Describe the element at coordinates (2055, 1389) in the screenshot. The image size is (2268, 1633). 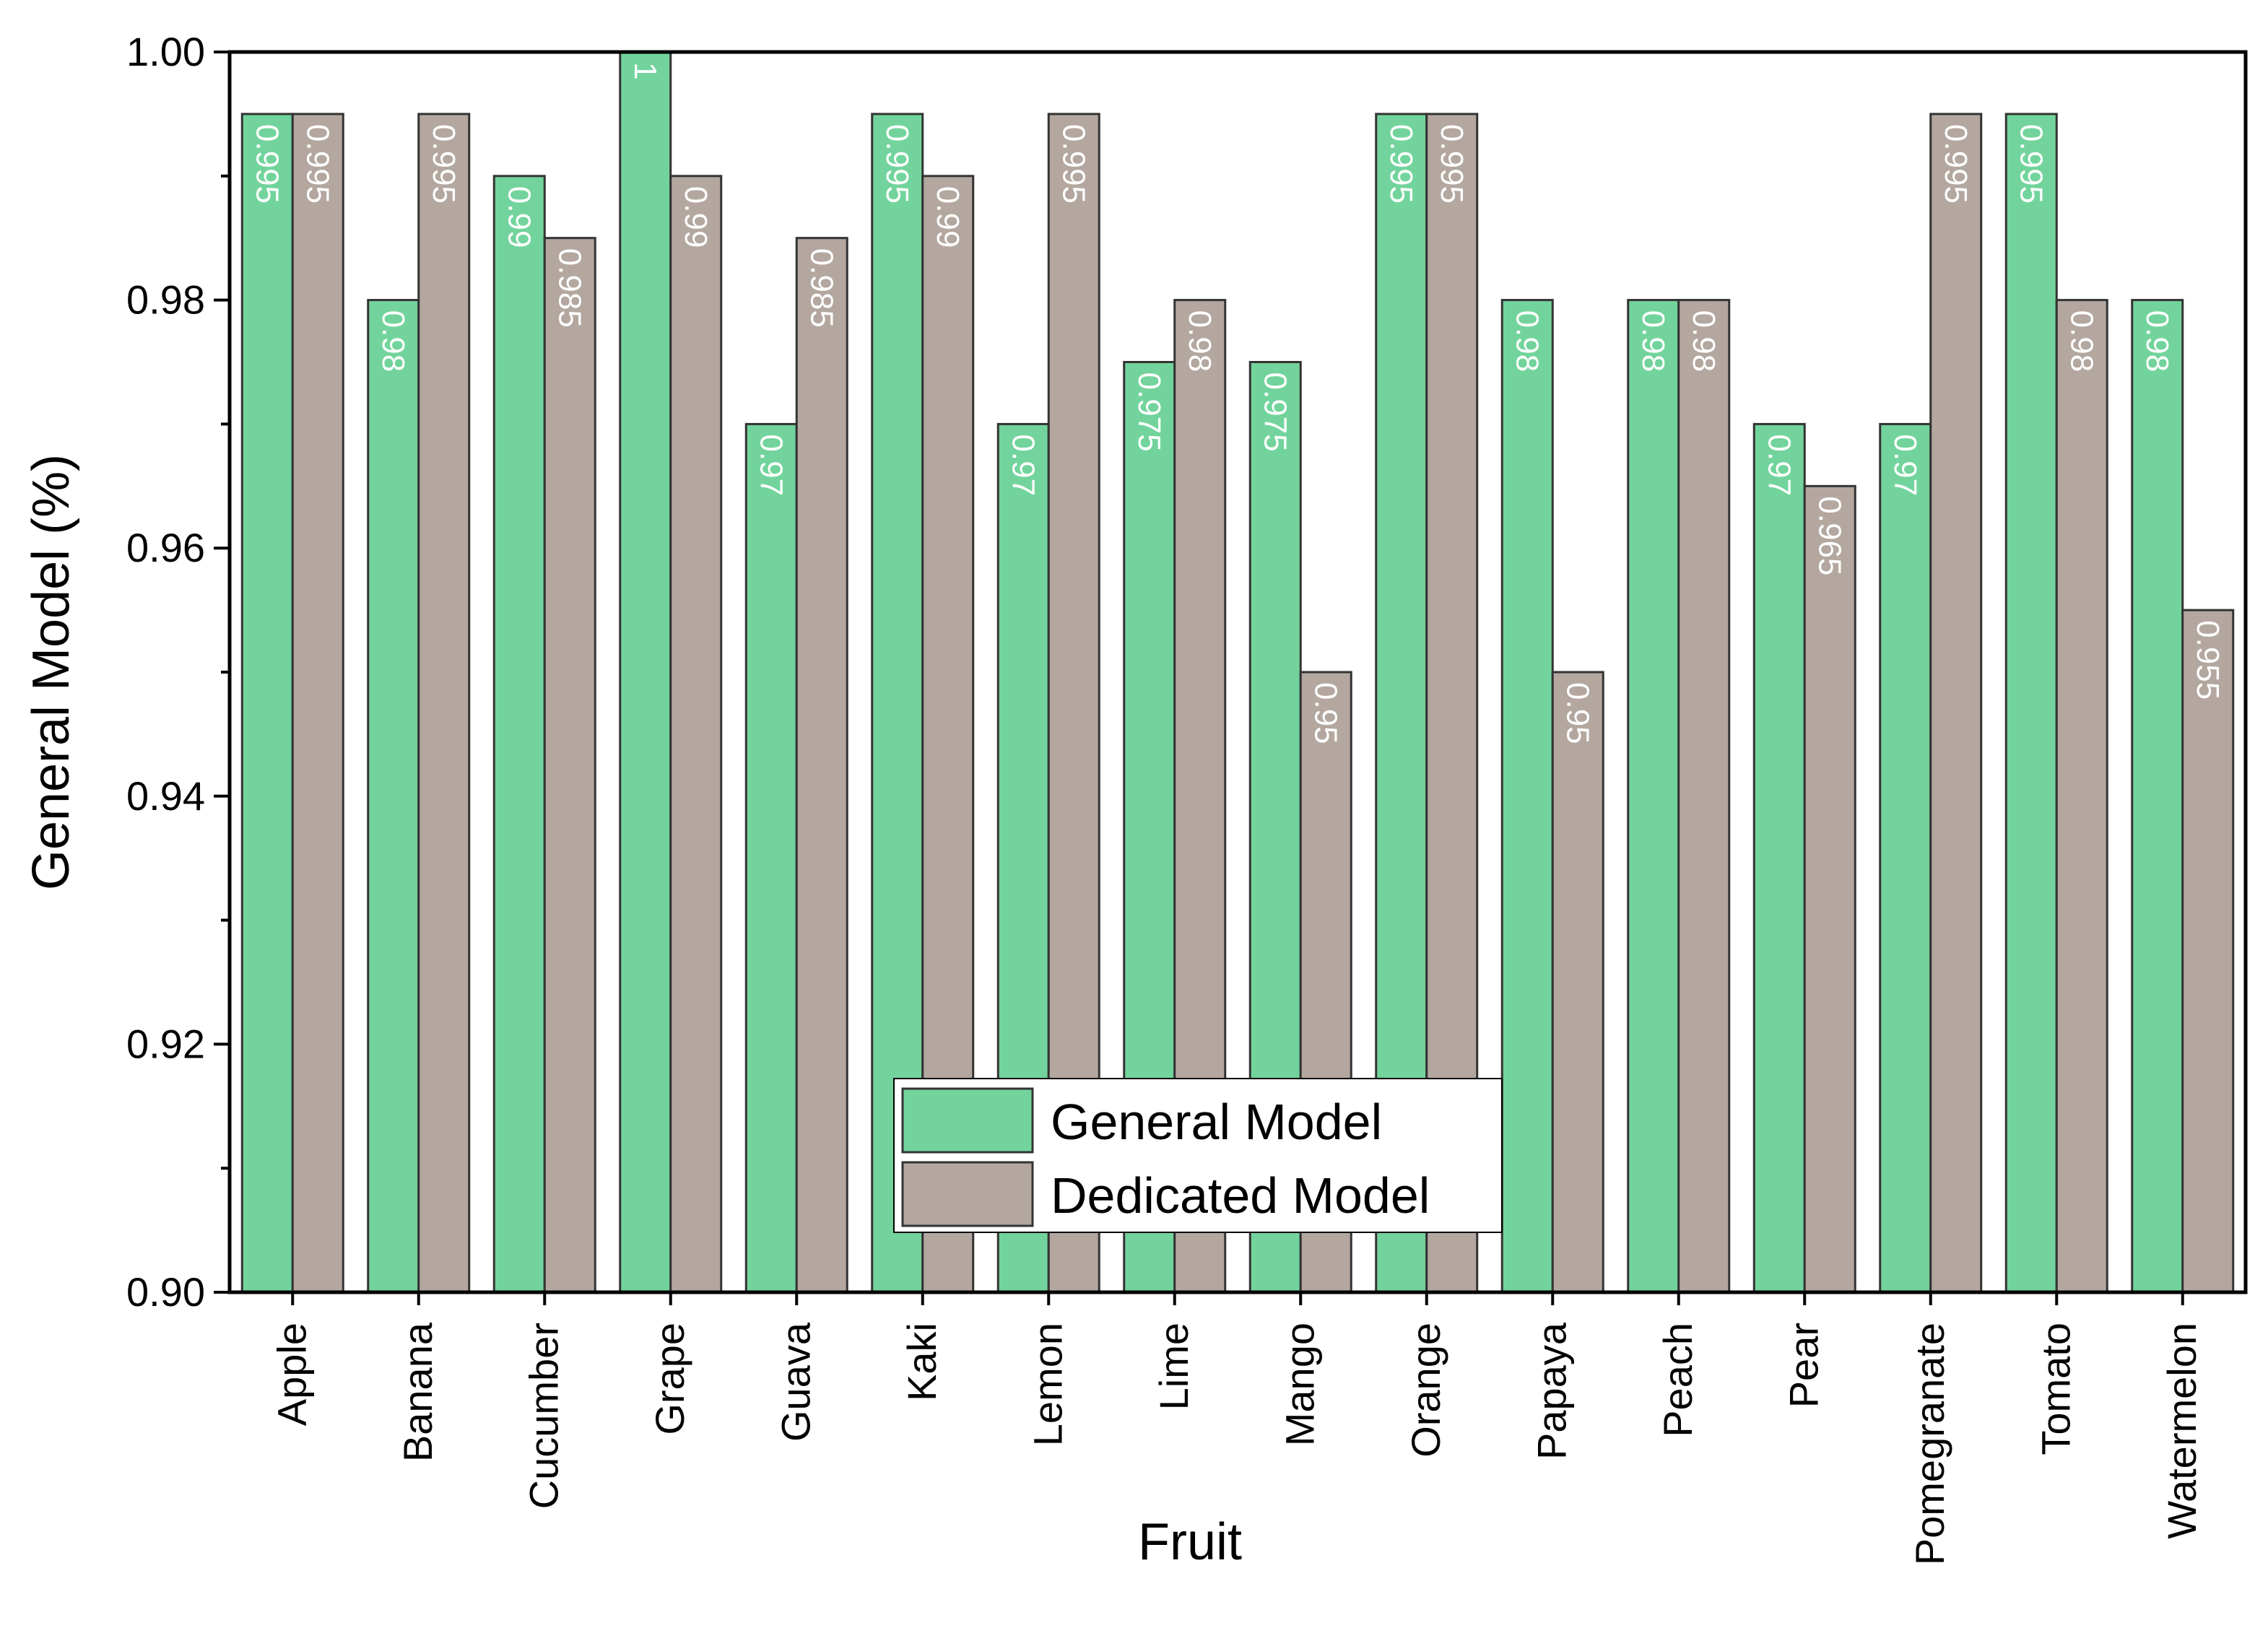
I see `x-tick-label: Tomato` at that location.